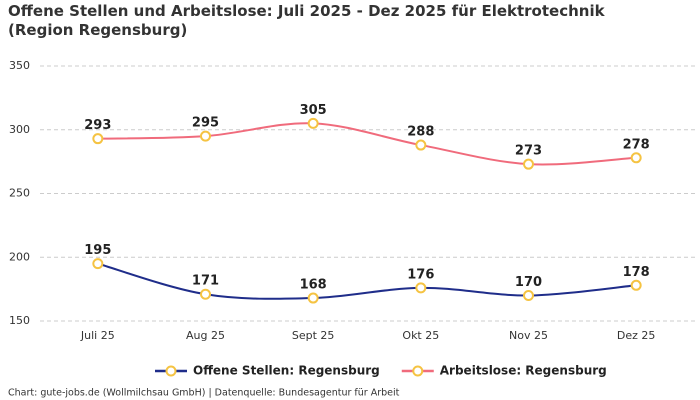  Describe the element at coordinates (313, 285) in the screenshot. I see `value-label: 168` at that location.